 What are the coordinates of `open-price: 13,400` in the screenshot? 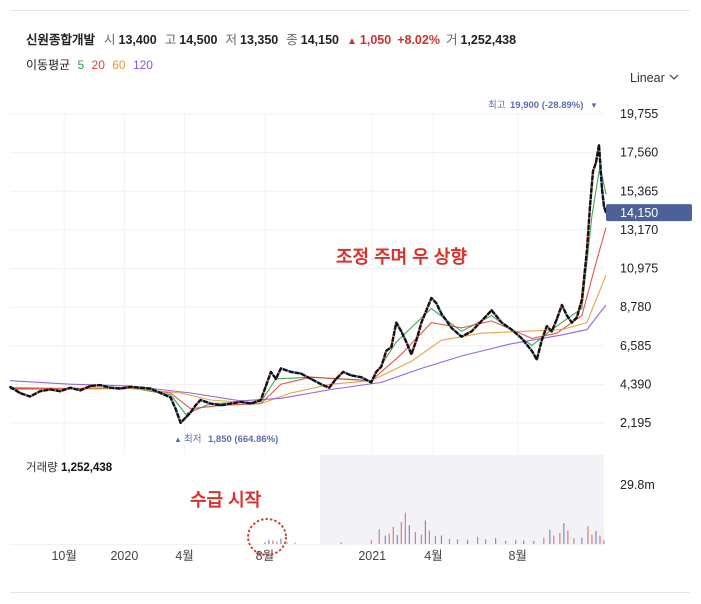 It's located at (137, 40).